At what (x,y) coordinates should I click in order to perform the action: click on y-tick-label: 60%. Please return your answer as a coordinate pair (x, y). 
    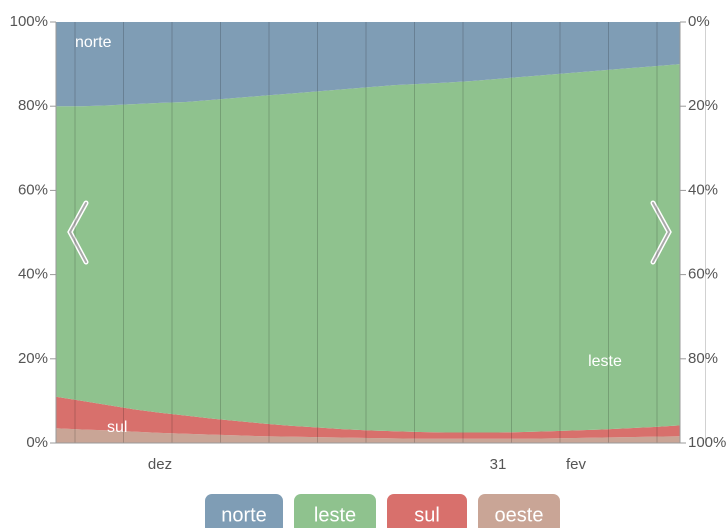
    Looking at the image, I should click on (33, 189).